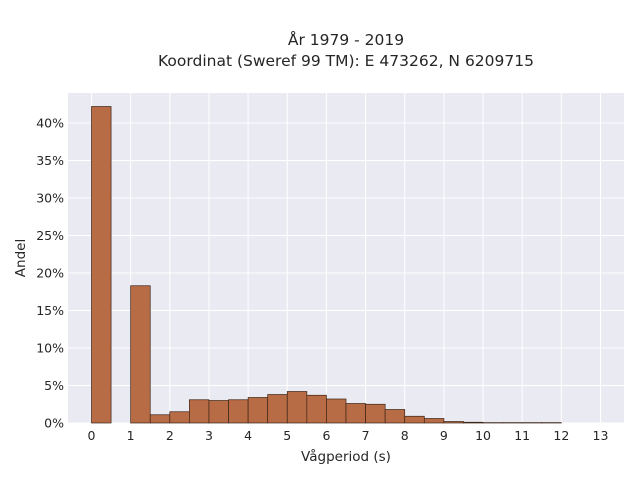  What do you see at coordinates (131, 435) in the screenshot?
I see `x-tick-label: 1` at bounding box center [131, 435].